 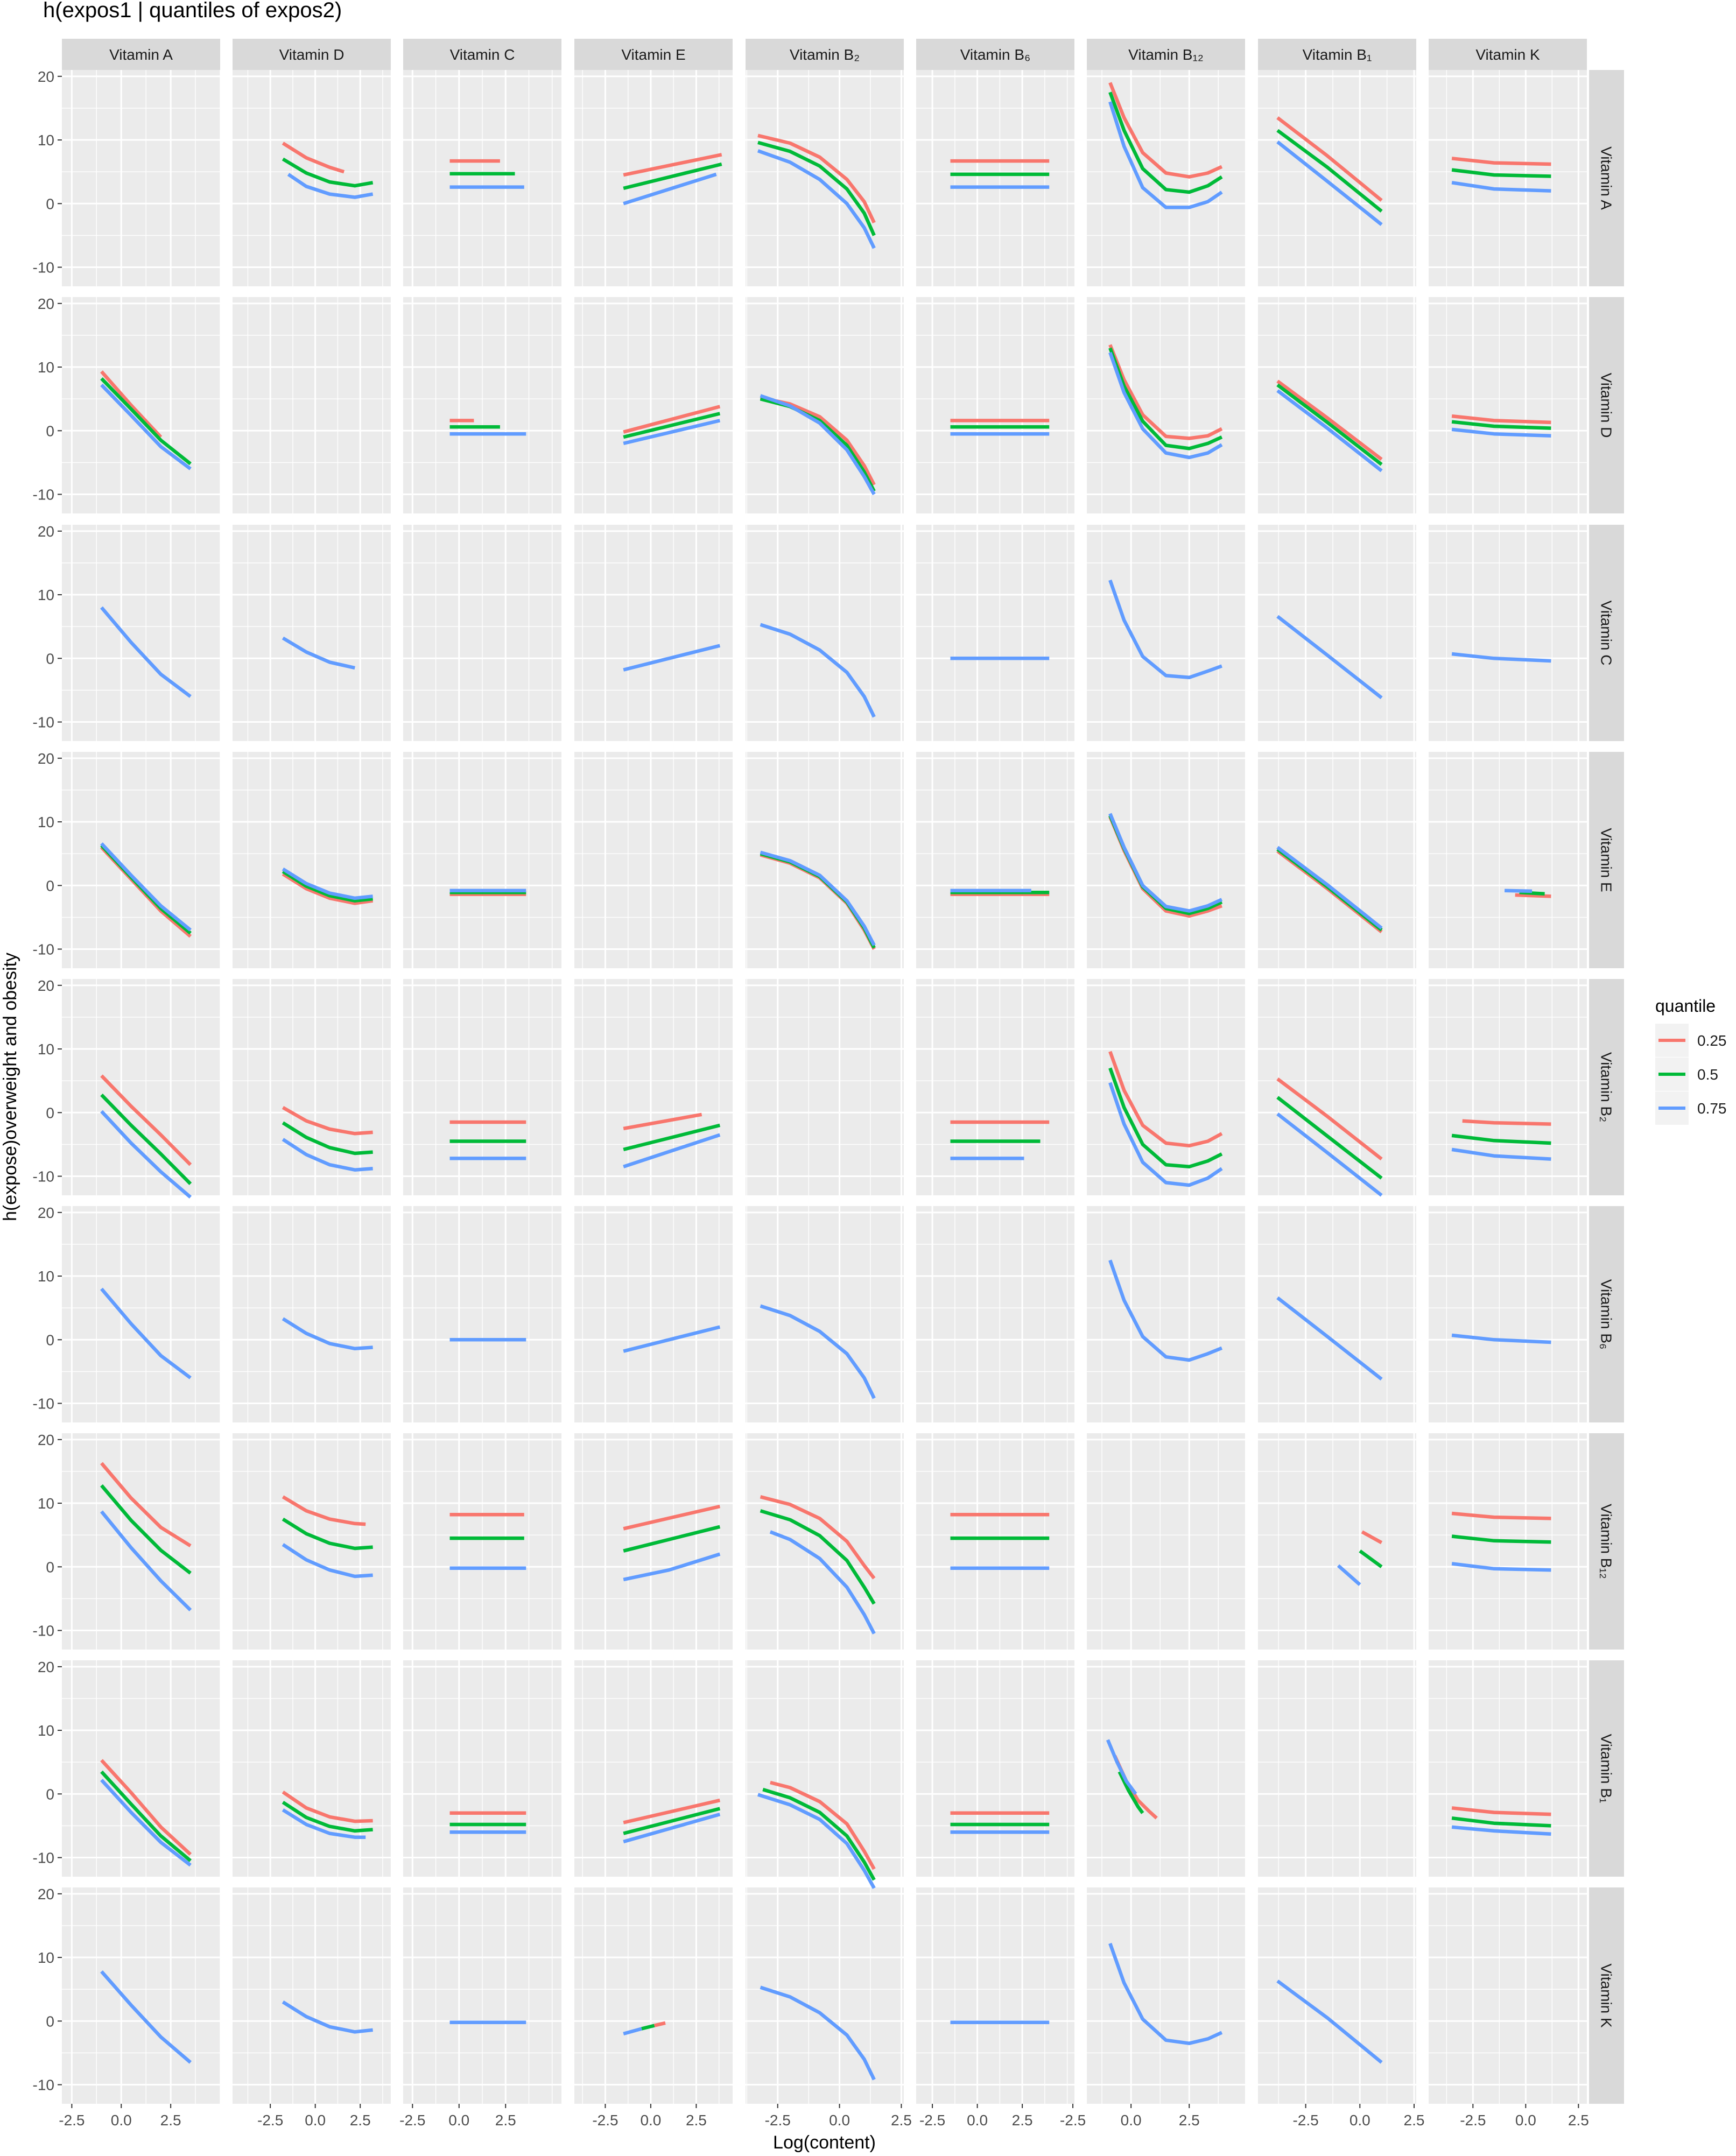 I want to click on legend-label: 0.25, so click(x=1712, y=1040).